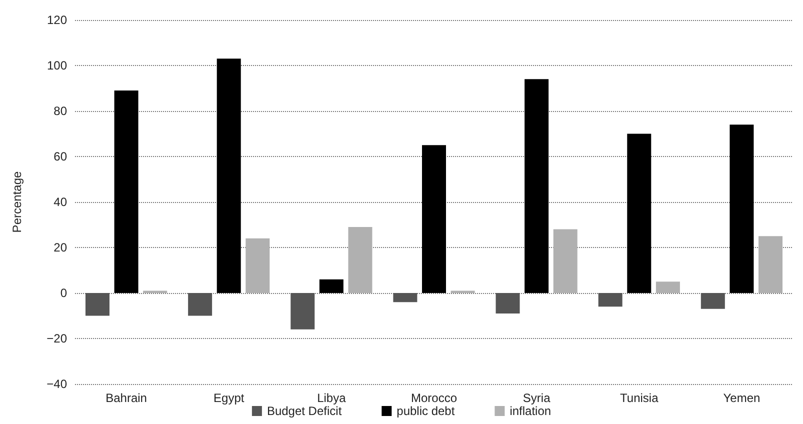  I want to click on y-tick-label: 80, so click(61, 111).